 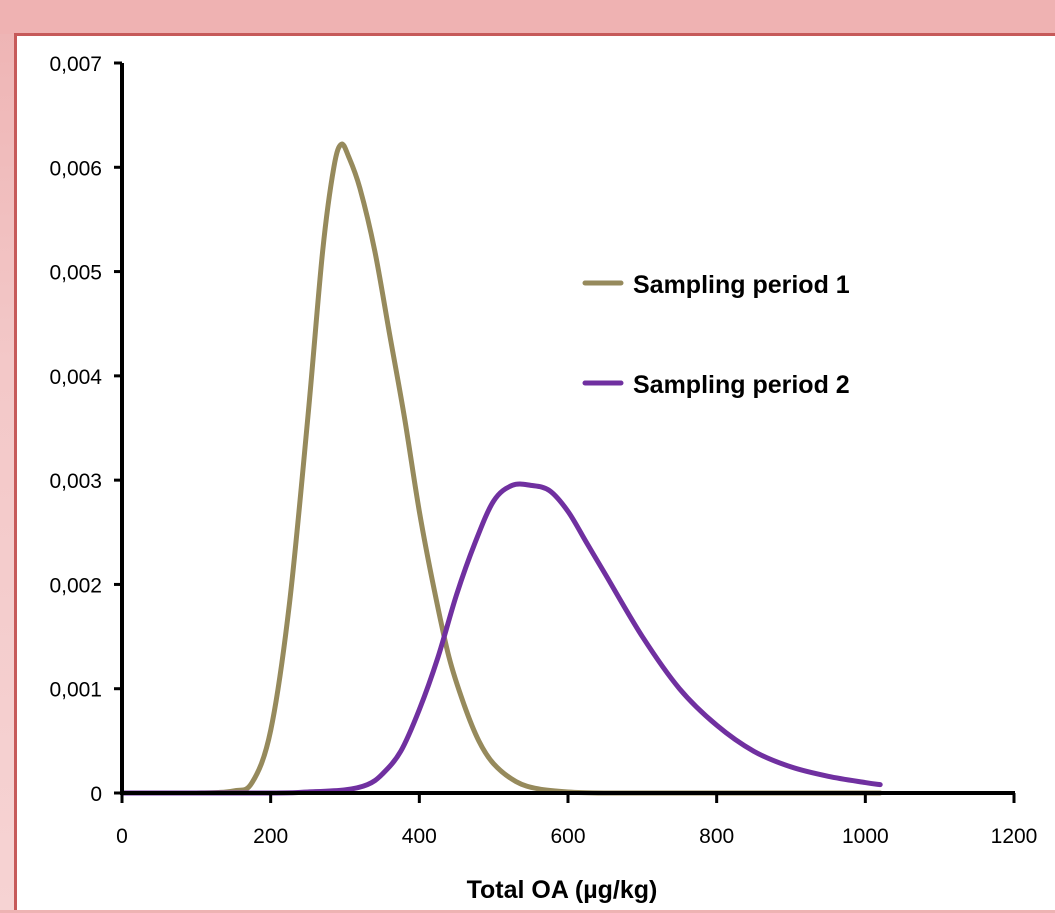 What do you see at coordinates (716, 836) in the screenshot?
I see `x-tick-label: 800` at bounding box center [716, 836].